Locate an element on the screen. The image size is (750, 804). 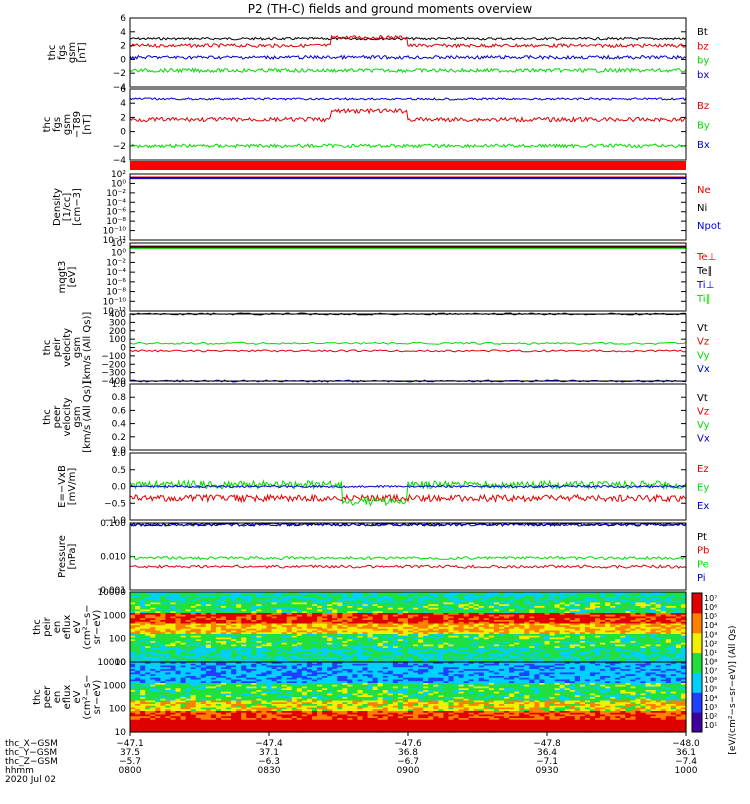
series-bz is located at coordinates (408, 42).